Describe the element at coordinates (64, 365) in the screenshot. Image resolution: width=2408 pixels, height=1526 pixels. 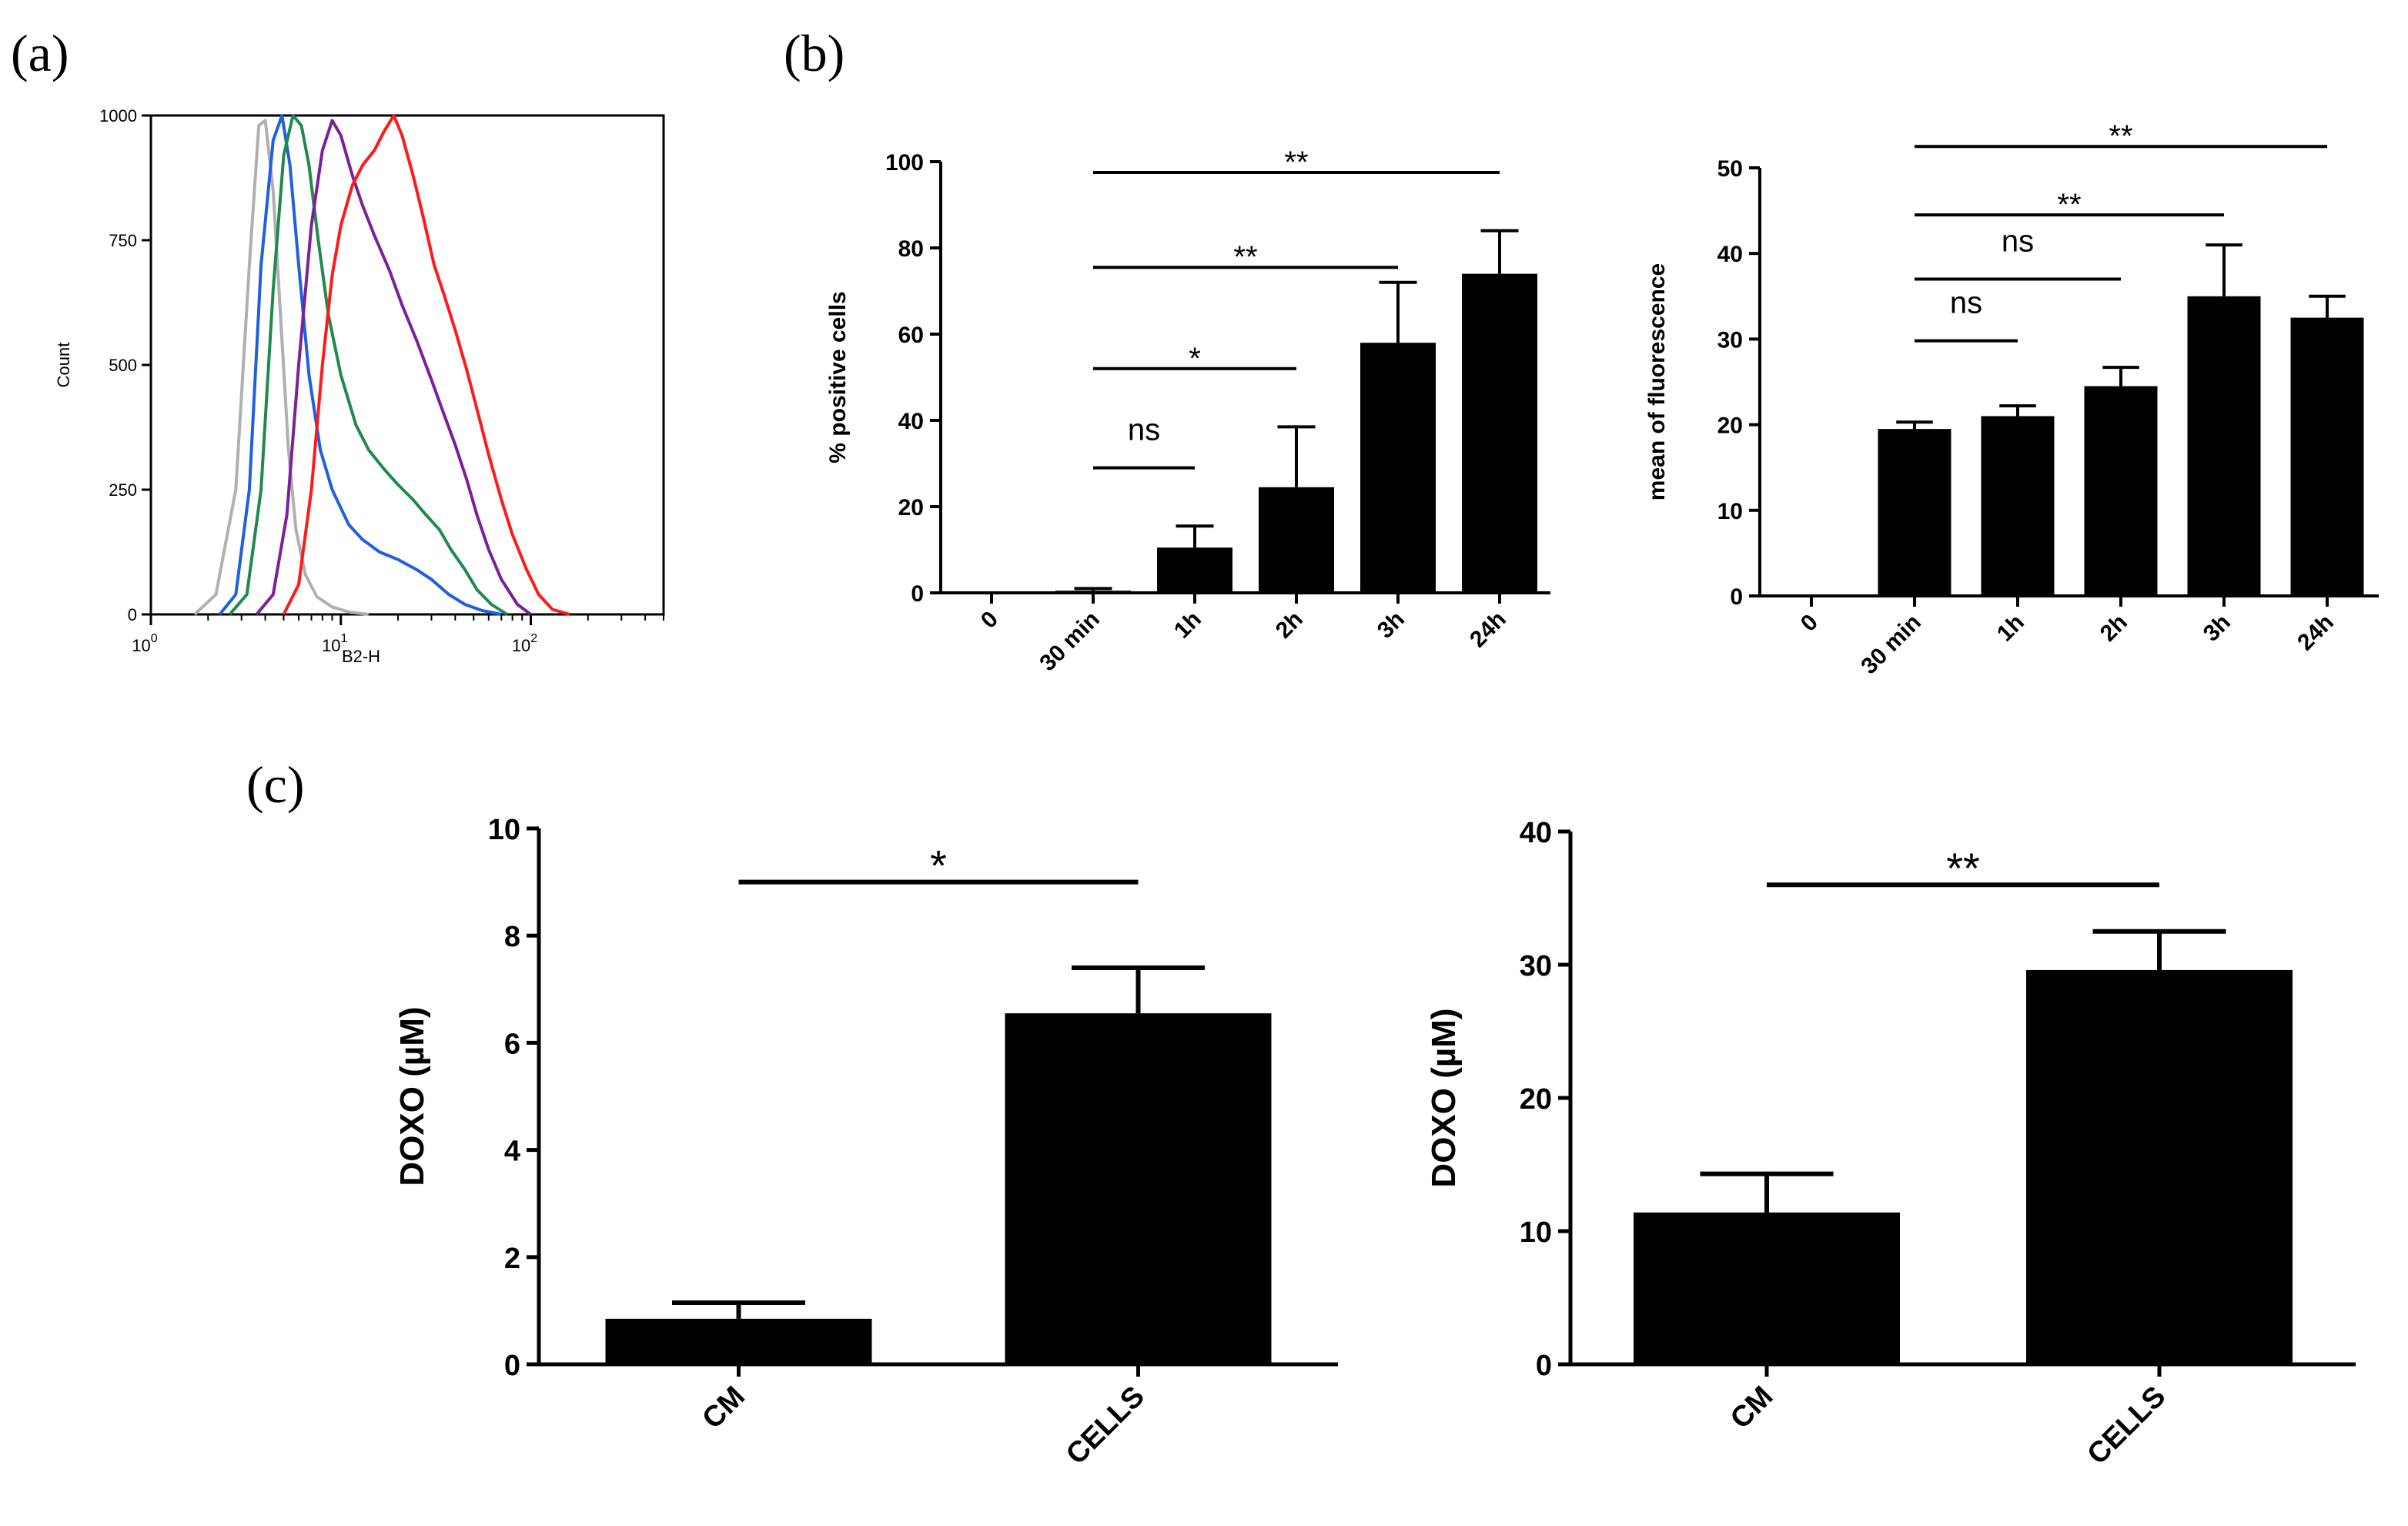
I see `y-axis-label: Count` at that location.